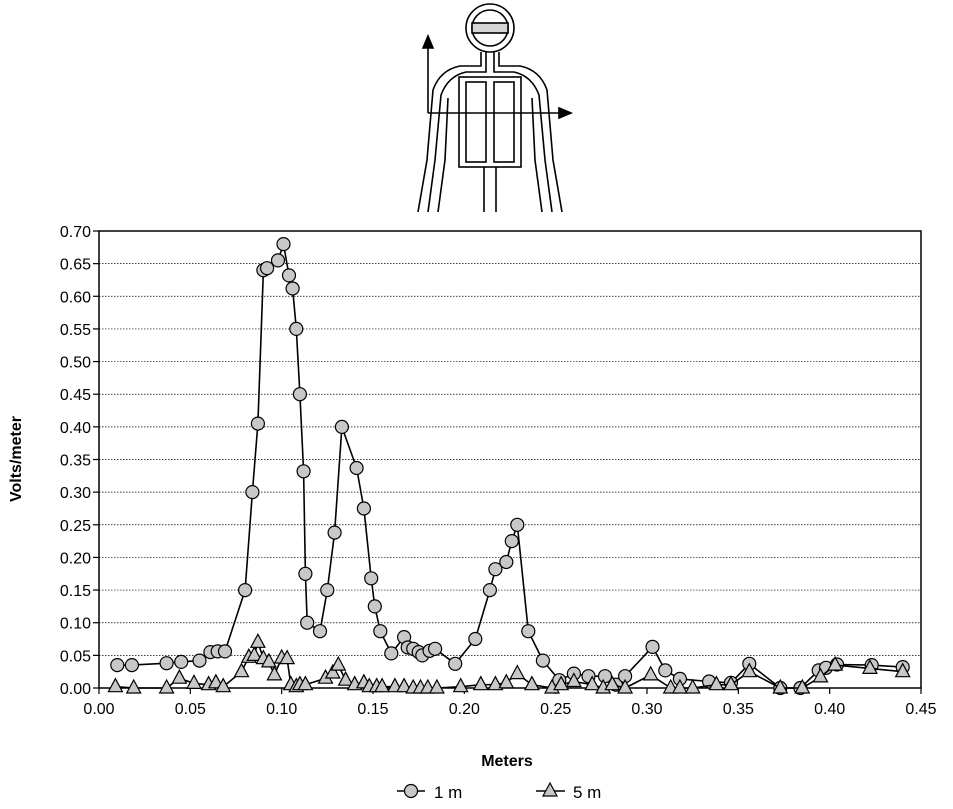  What do you see at coordinates (75, 363) in the screenshot?
I see `y-tick-label: 0.50` at bounding box center [75, 363].